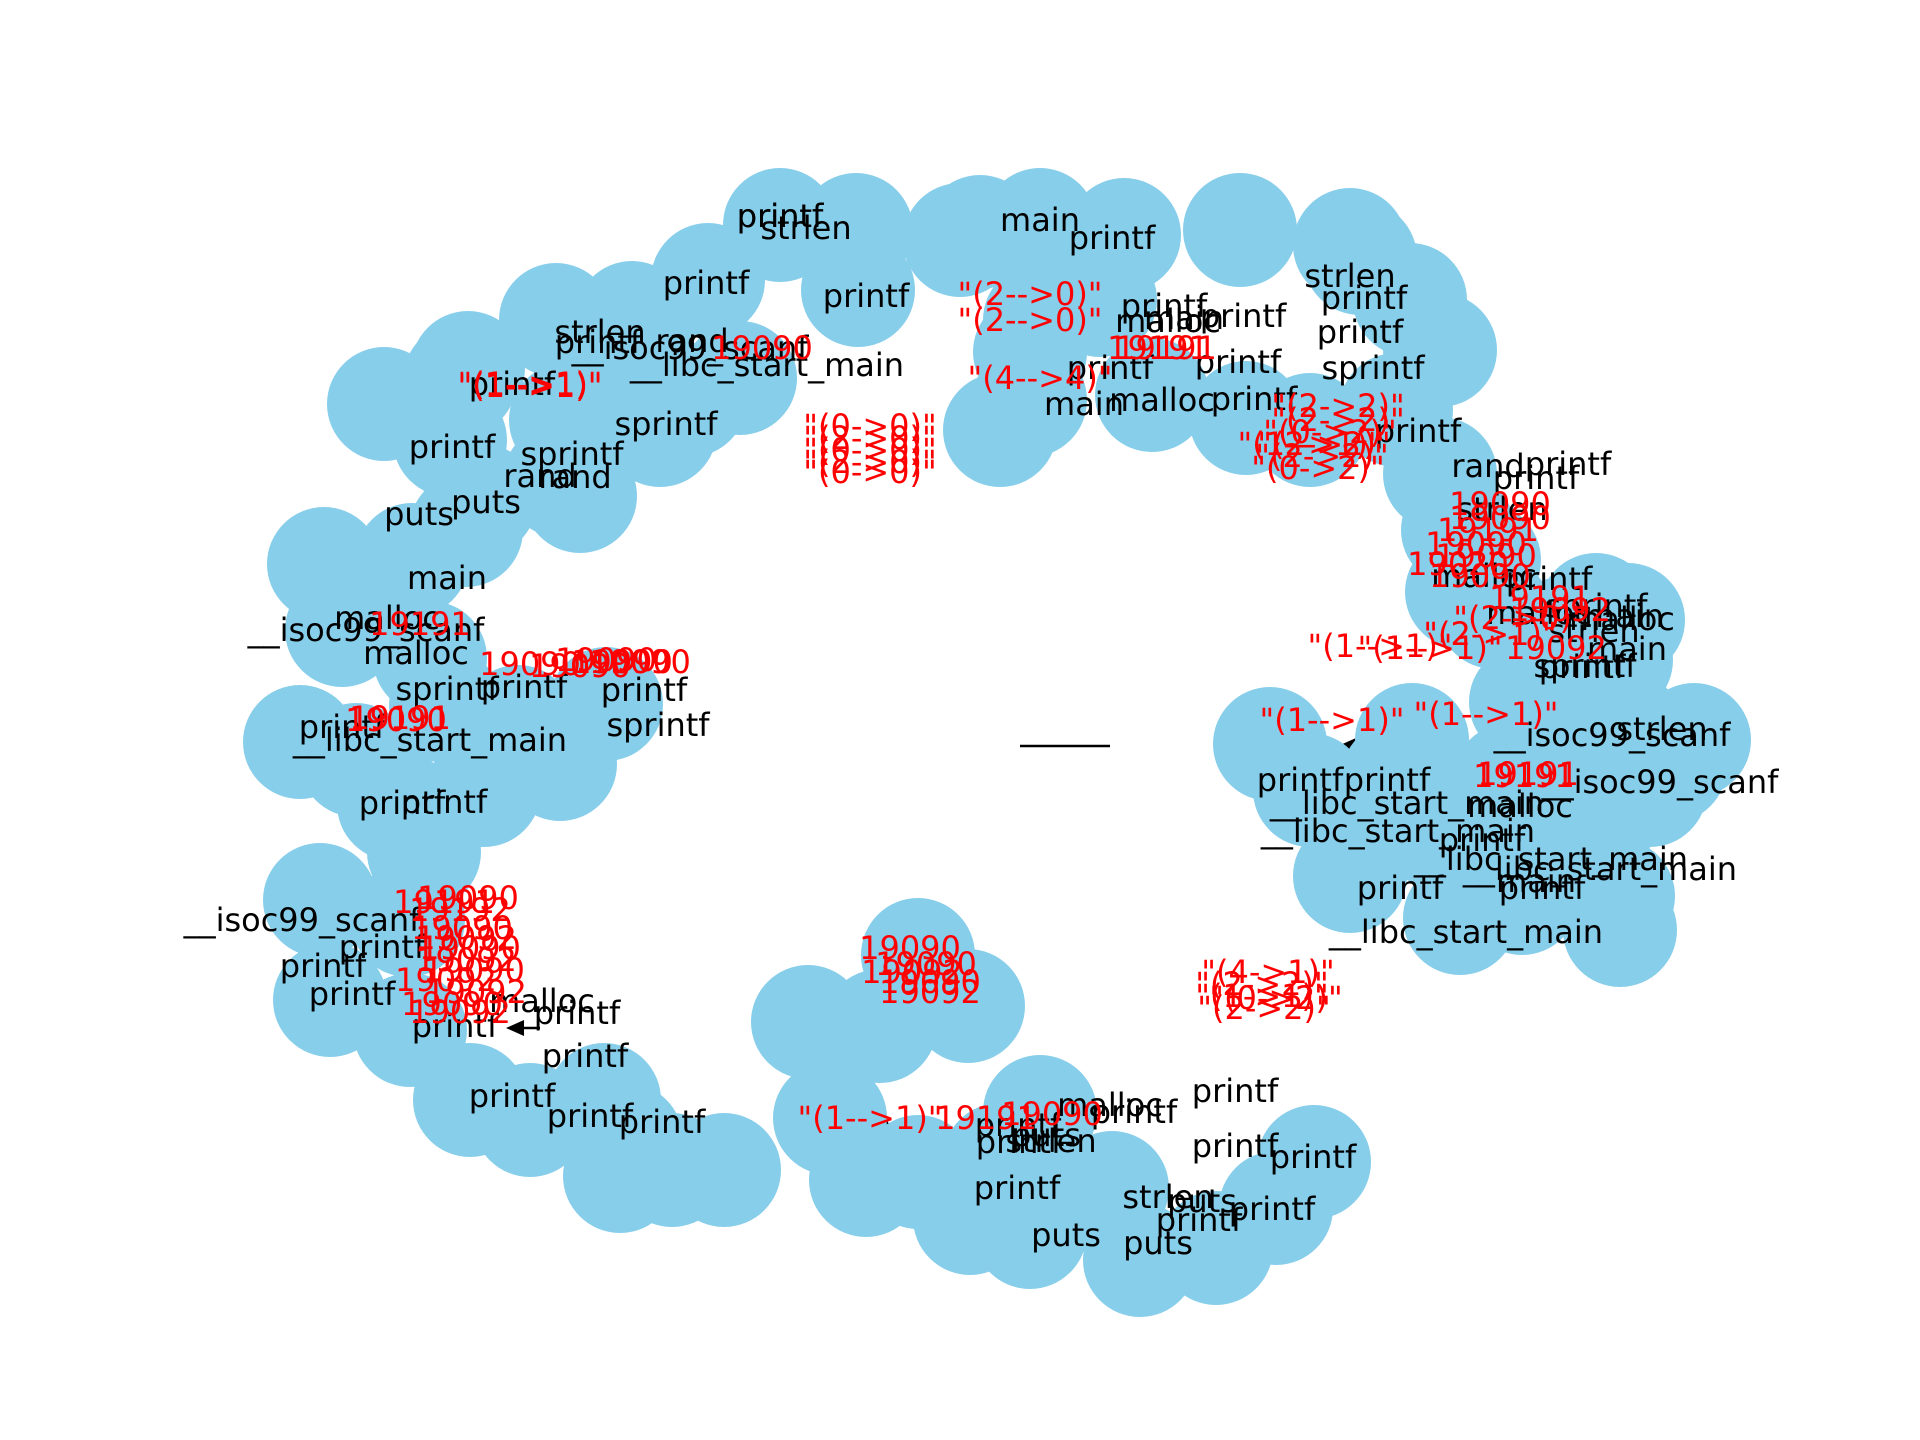  I want to click on edge-label: "(2->1)", so click(1489, 634).